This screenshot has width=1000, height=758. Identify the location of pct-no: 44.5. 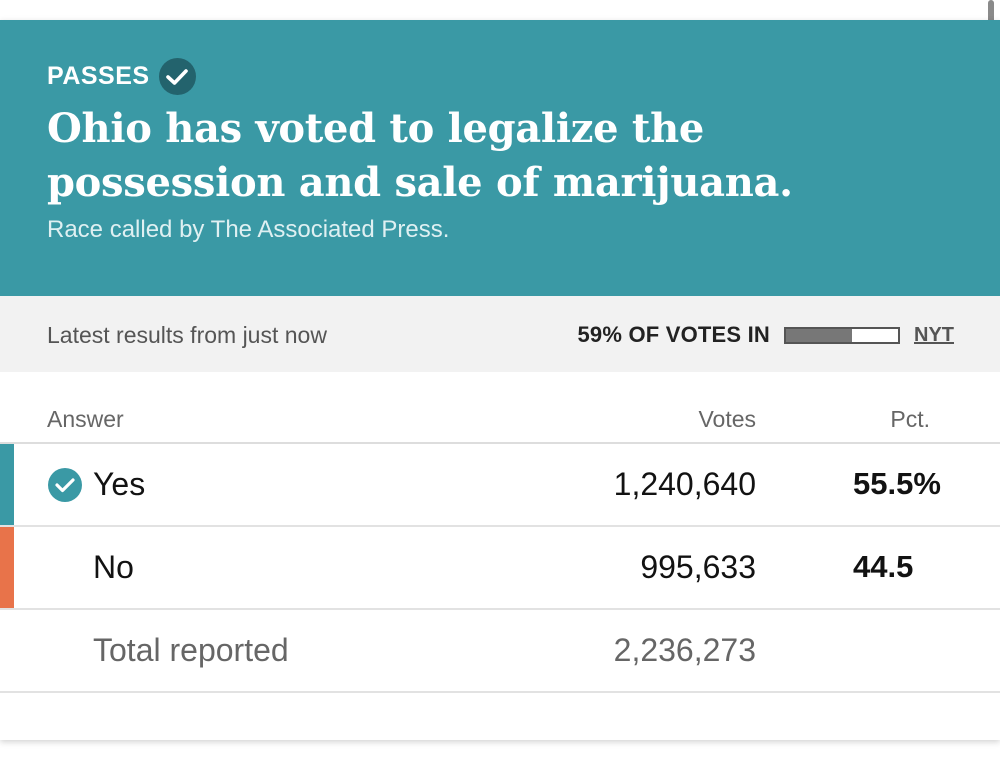
(883, 566).